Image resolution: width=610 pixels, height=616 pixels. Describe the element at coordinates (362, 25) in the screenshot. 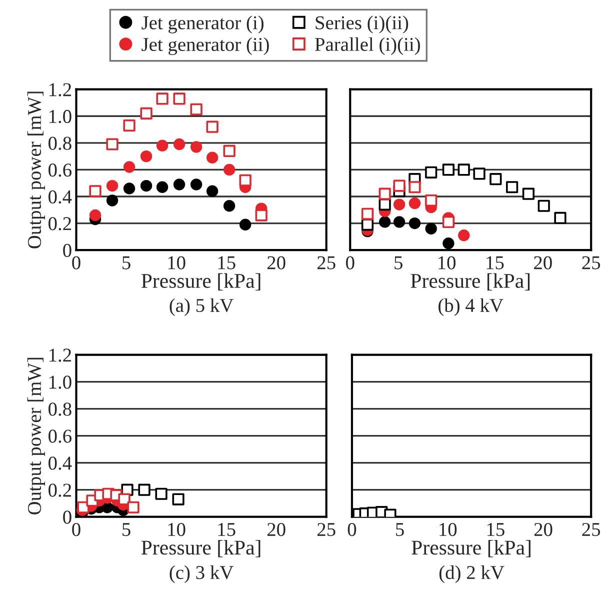

I see `legend-label: Series (i)(ii)` at that location.